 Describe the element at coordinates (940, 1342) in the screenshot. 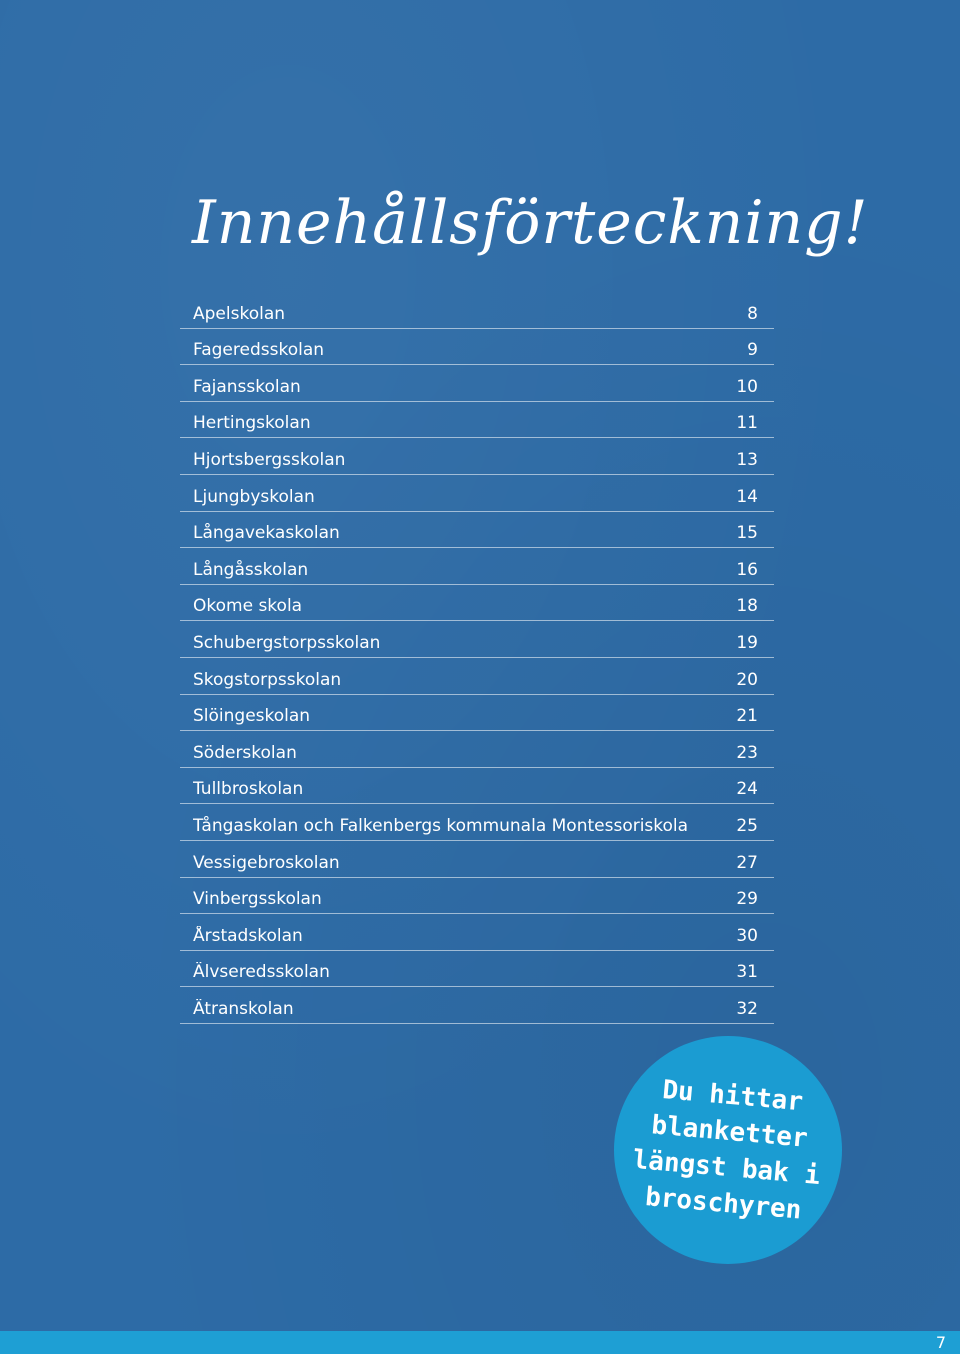

I see `page-number: 7` at that location.